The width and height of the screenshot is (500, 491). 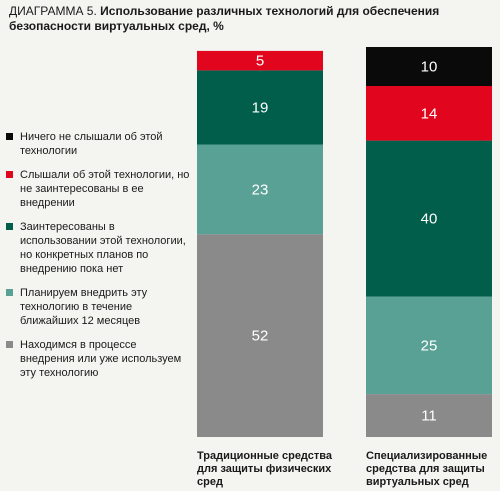 I want to click on data-label: 23, so click(x=260, y=189).